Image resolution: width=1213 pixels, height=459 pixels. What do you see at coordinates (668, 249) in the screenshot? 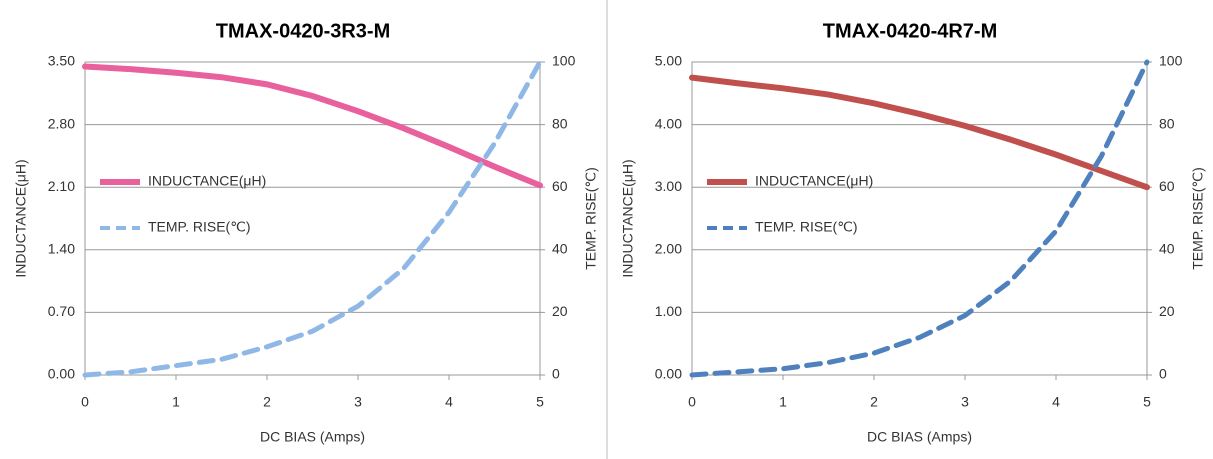
I see `y-tick-label: 2.00` at bounding box center [668, 249].